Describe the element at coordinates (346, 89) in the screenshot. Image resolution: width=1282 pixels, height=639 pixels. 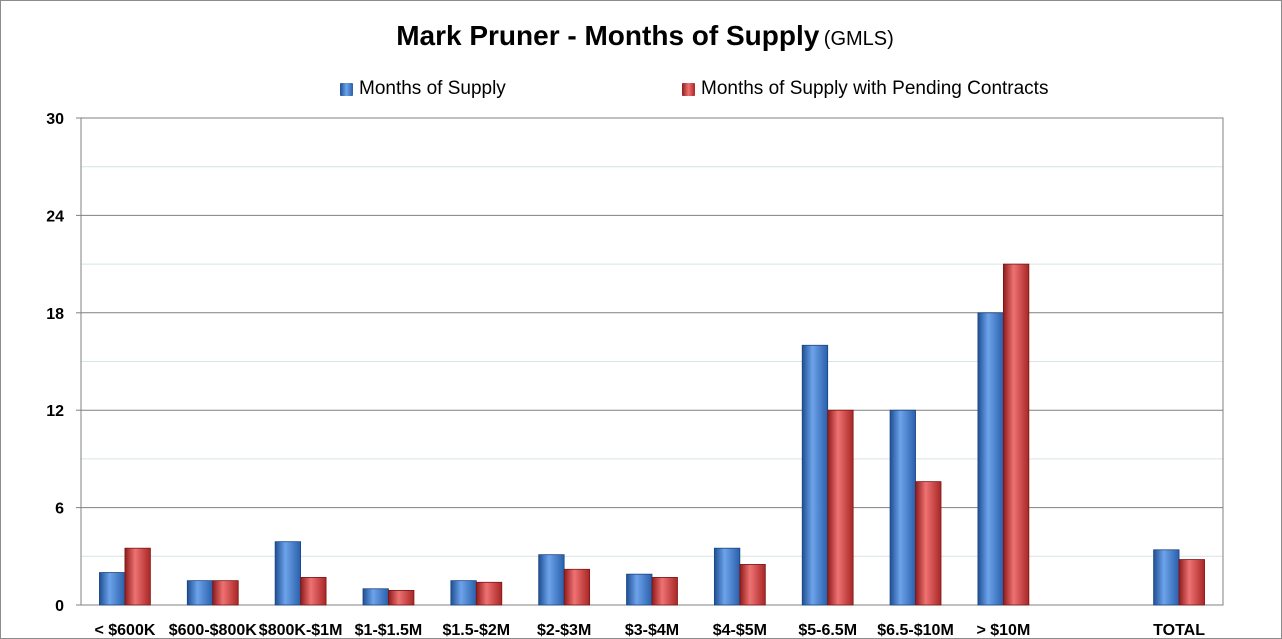
I see `legend-swatch-blue` at that location.